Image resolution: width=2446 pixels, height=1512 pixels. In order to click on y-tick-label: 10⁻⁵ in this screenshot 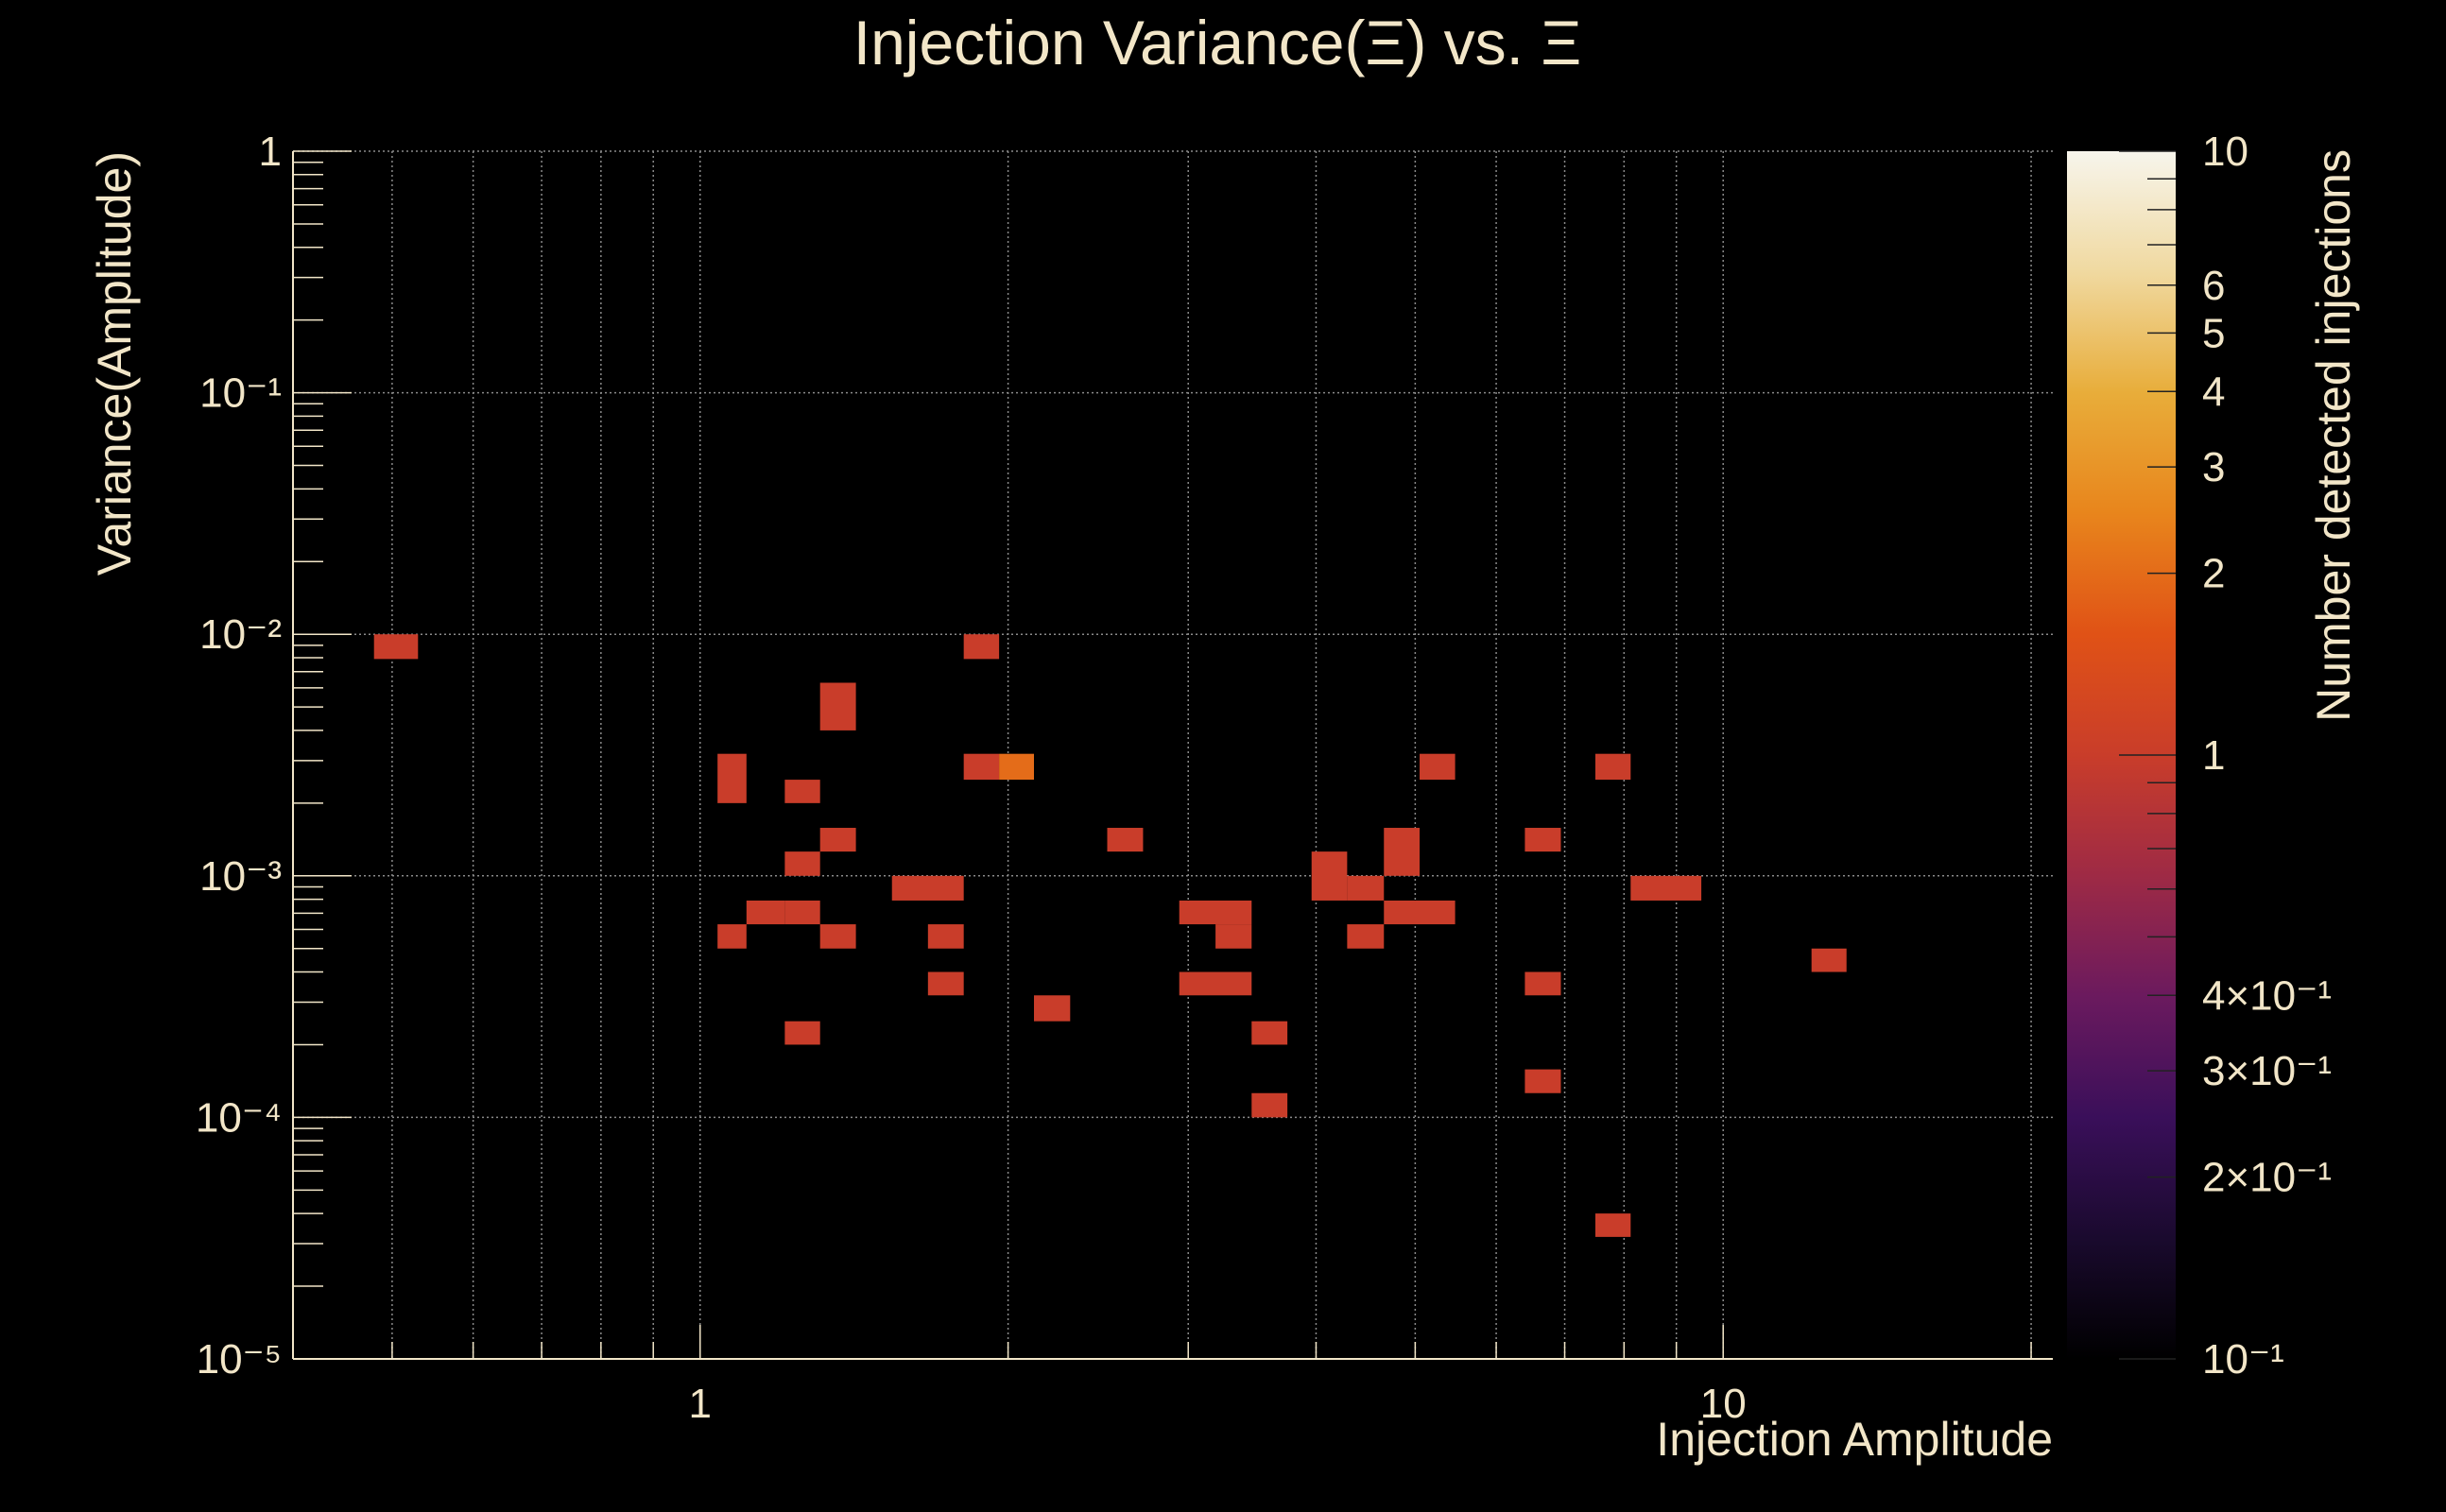, I will do `click(239, 1359)`.